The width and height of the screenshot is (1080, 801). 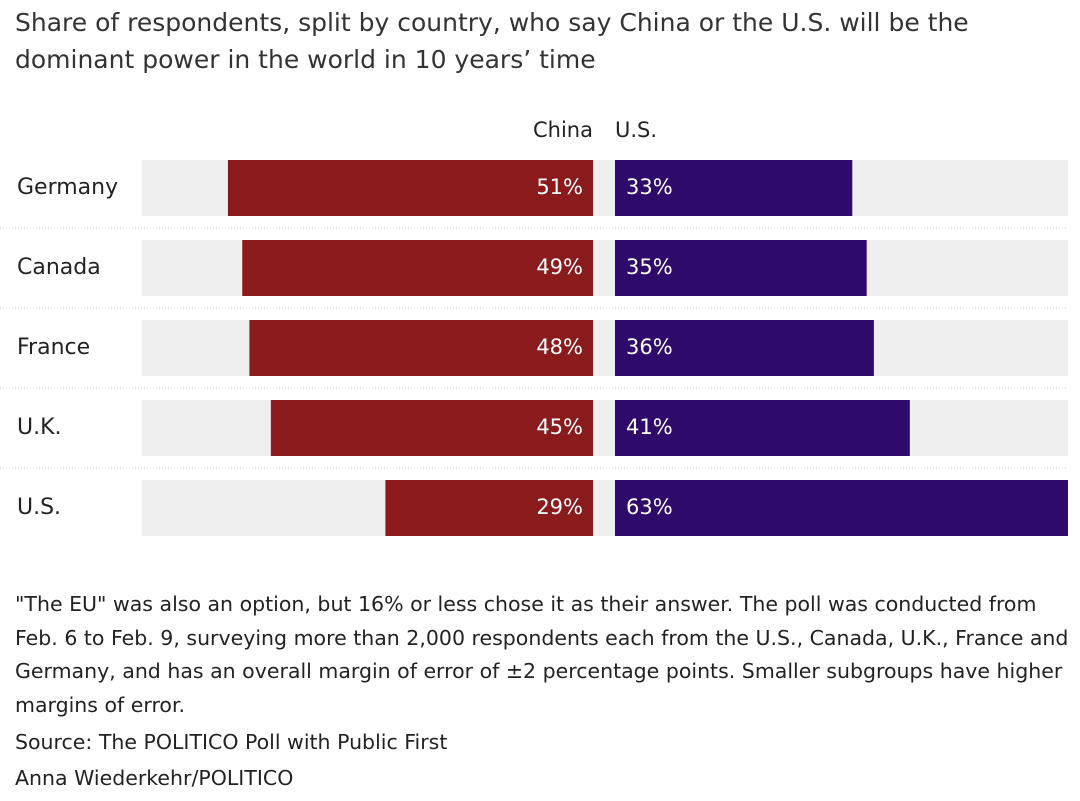 What do you see at coordinates (559, 187) in the screenshot?
I see `value-label: 51%` at bounding box center [559, 187].